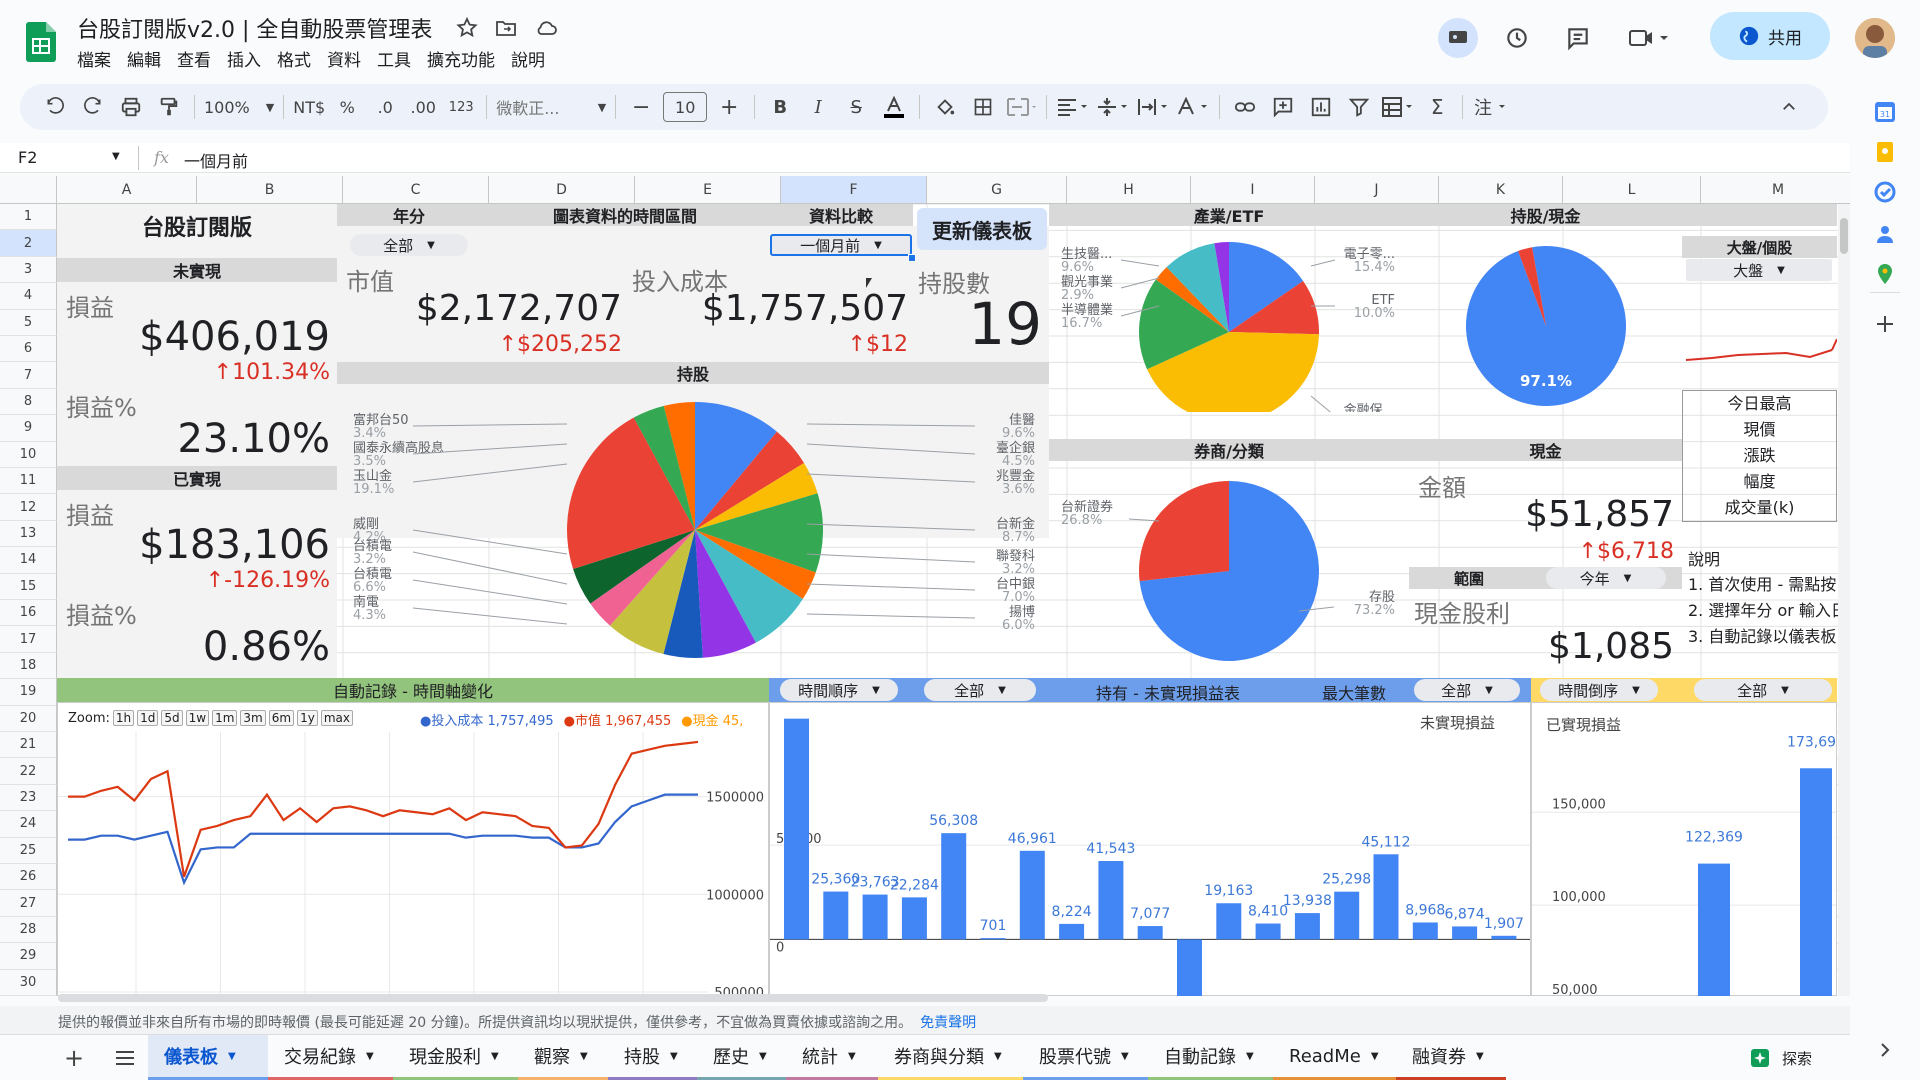 This screenshot has width=1920, height=1080. I want to click on timeline-series-line, so click(383, 809).